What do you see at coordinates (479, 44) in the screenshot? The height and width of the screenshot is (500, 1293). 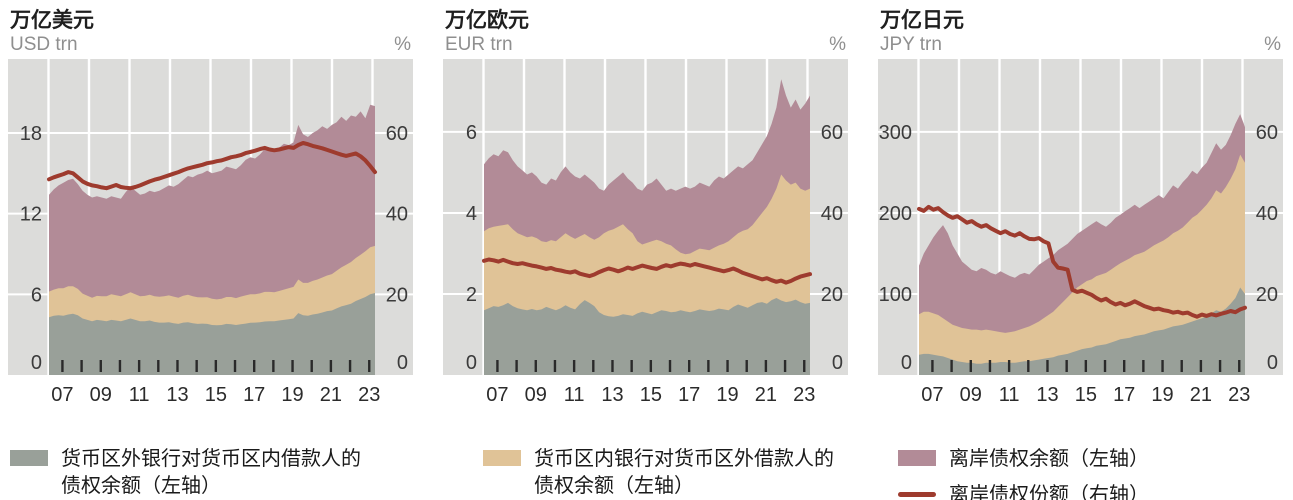 I see `panel-eur-unit-label: EUR trn` at bounding box center [479, 44].